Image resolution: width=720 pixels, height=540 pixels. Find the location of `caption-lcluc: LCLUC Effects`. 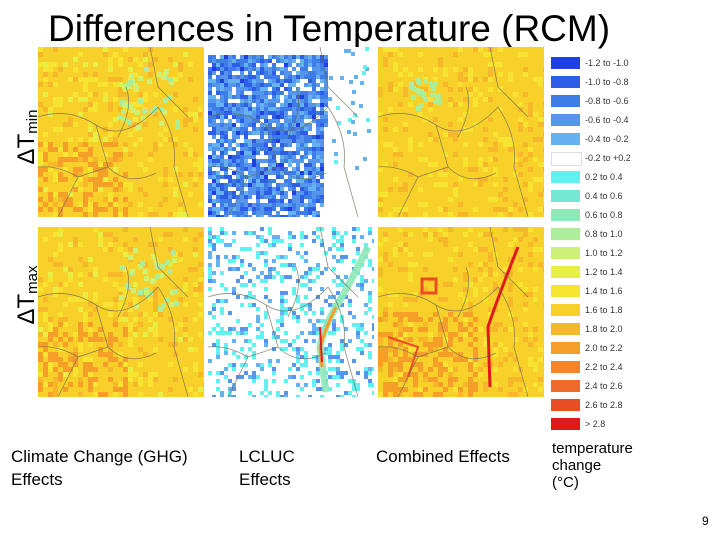

caption-lcluc: LCLUC Effects is located at coordinates (267, 468).